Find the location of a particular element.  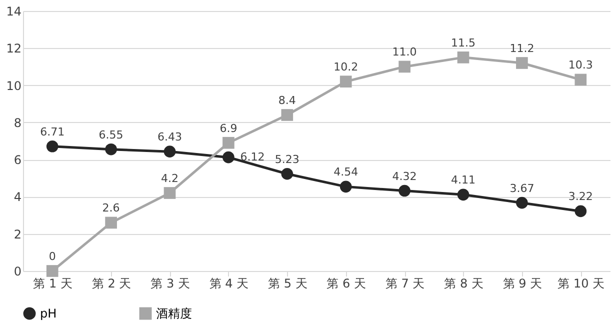

data-label: 6.9 is located at coordinates (229, 128).